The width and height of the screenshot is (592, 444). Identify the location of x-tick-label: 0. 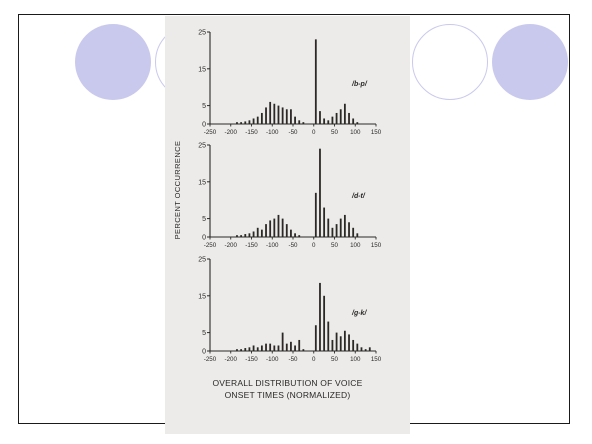
(314, 132).